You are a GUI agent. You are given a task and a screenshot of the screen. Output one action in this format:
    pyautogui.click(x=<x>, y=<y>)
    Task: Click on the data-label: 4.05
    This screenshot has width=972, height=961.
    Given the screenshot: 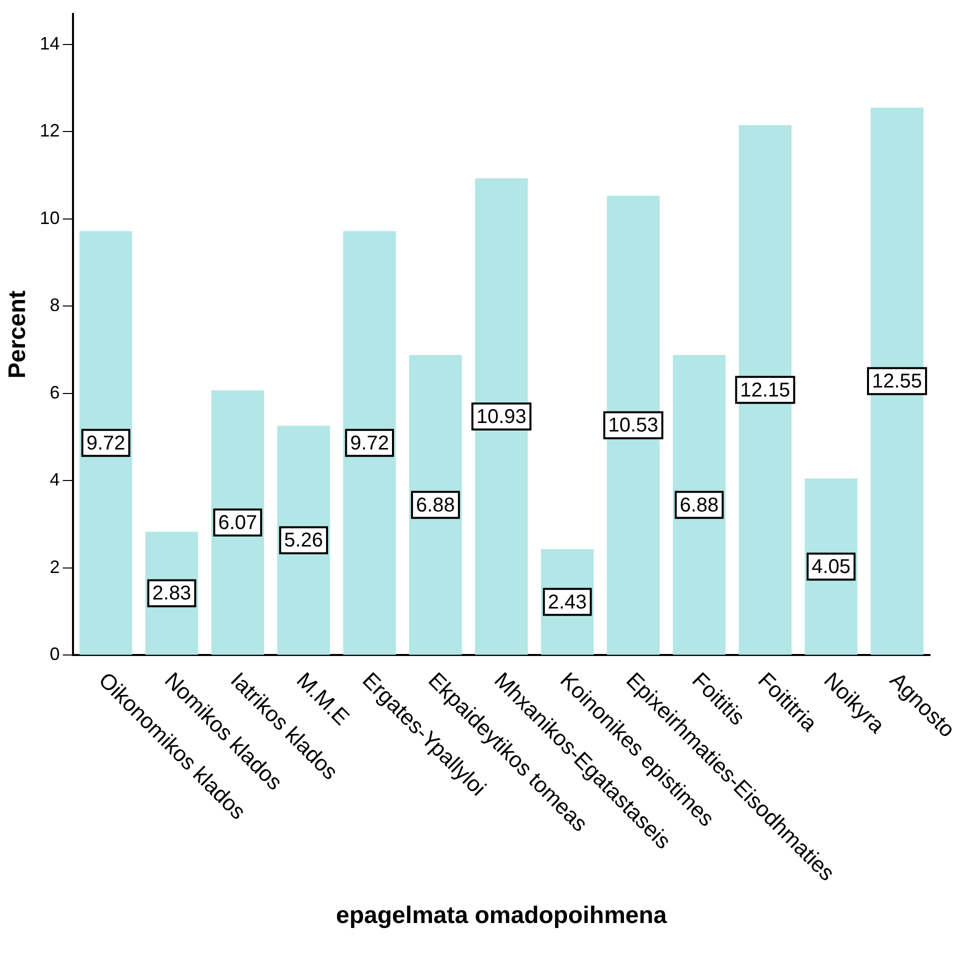 What is the action you would take?
    pyautogui.click(x=831, y=567)
    